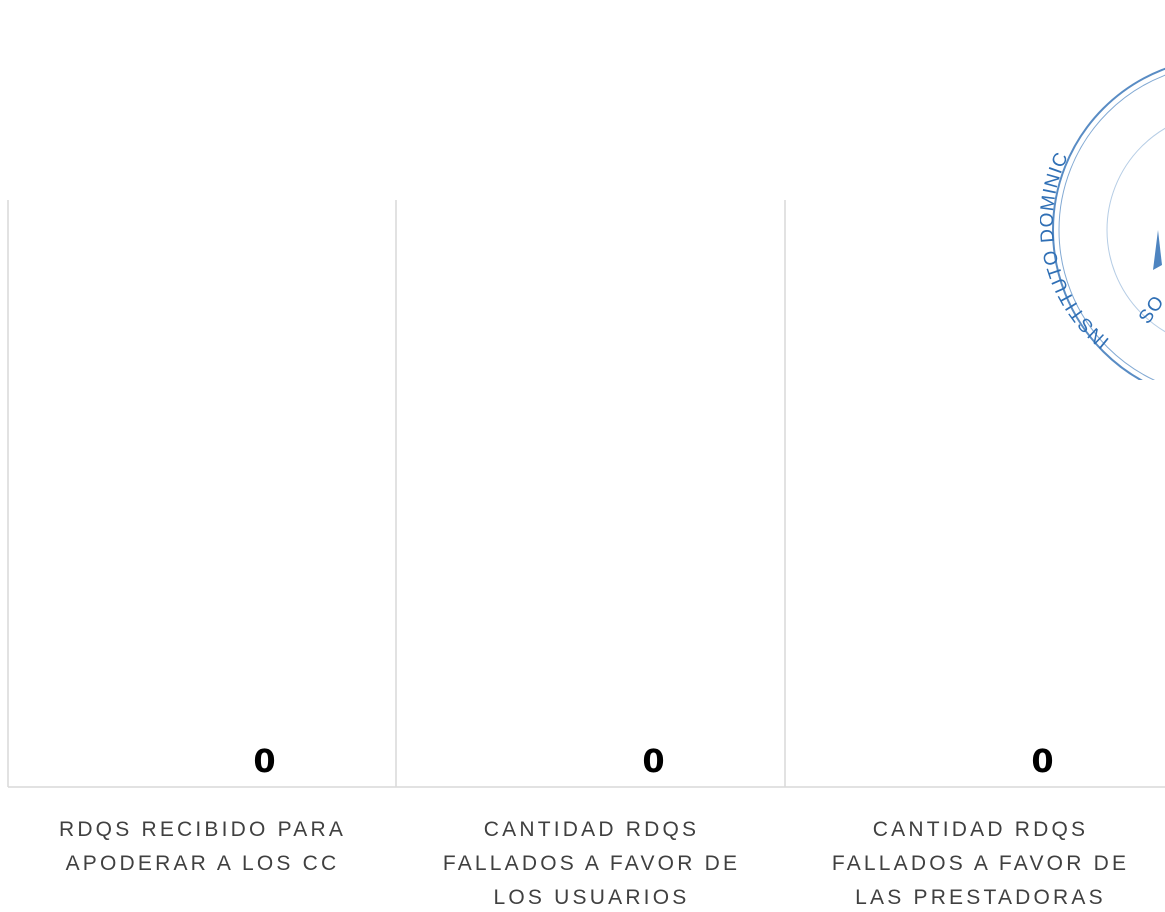 Image resolution: width=1165 pixels, height=912 pixels. Describe the element at coordinates (202, 829) in the screenshot. I see `category-label: RDQS RECIBIDO PARA` at that location.